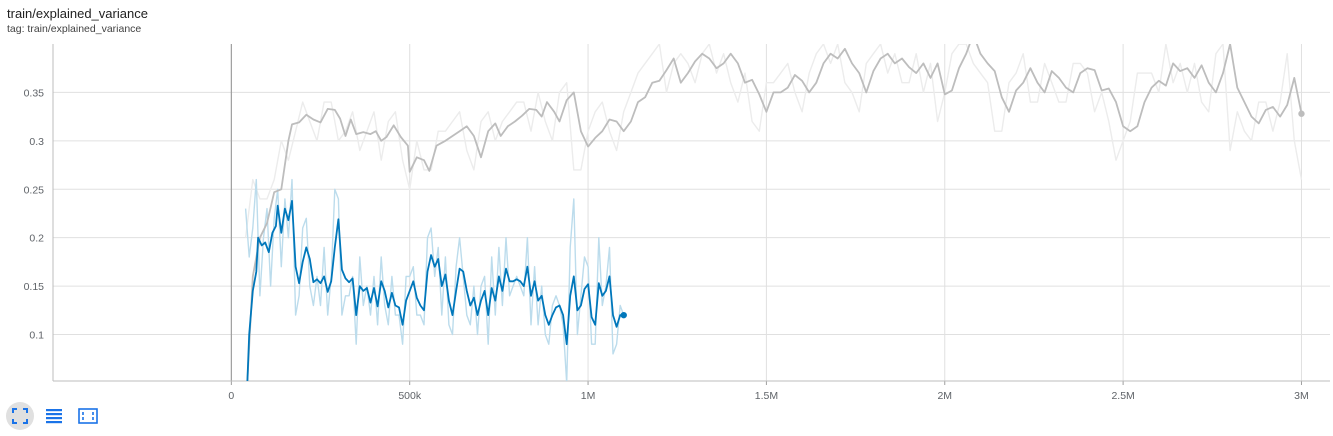  What do you see at coordinates (34, 190) in the screenshot?
I see `y-tick-label: 0.25` at bounding box center [34, 190].